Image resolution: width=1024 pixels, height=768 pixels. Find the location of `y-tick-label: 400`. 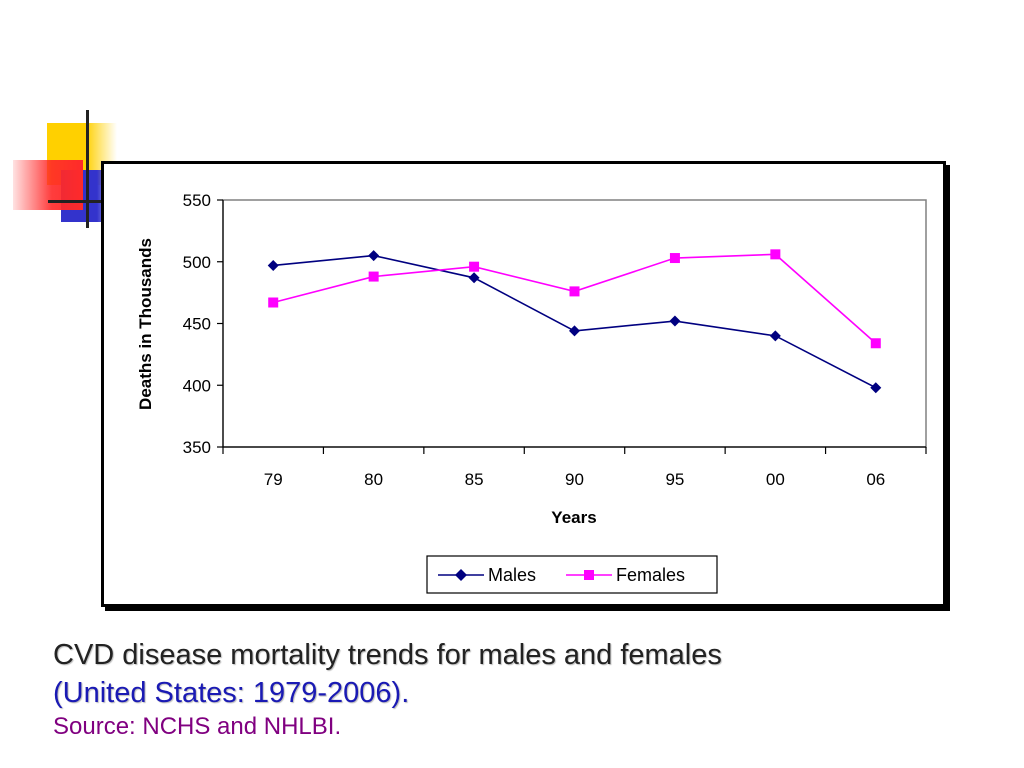

y-tick-label: 400 is located at coordinates (197, 385).